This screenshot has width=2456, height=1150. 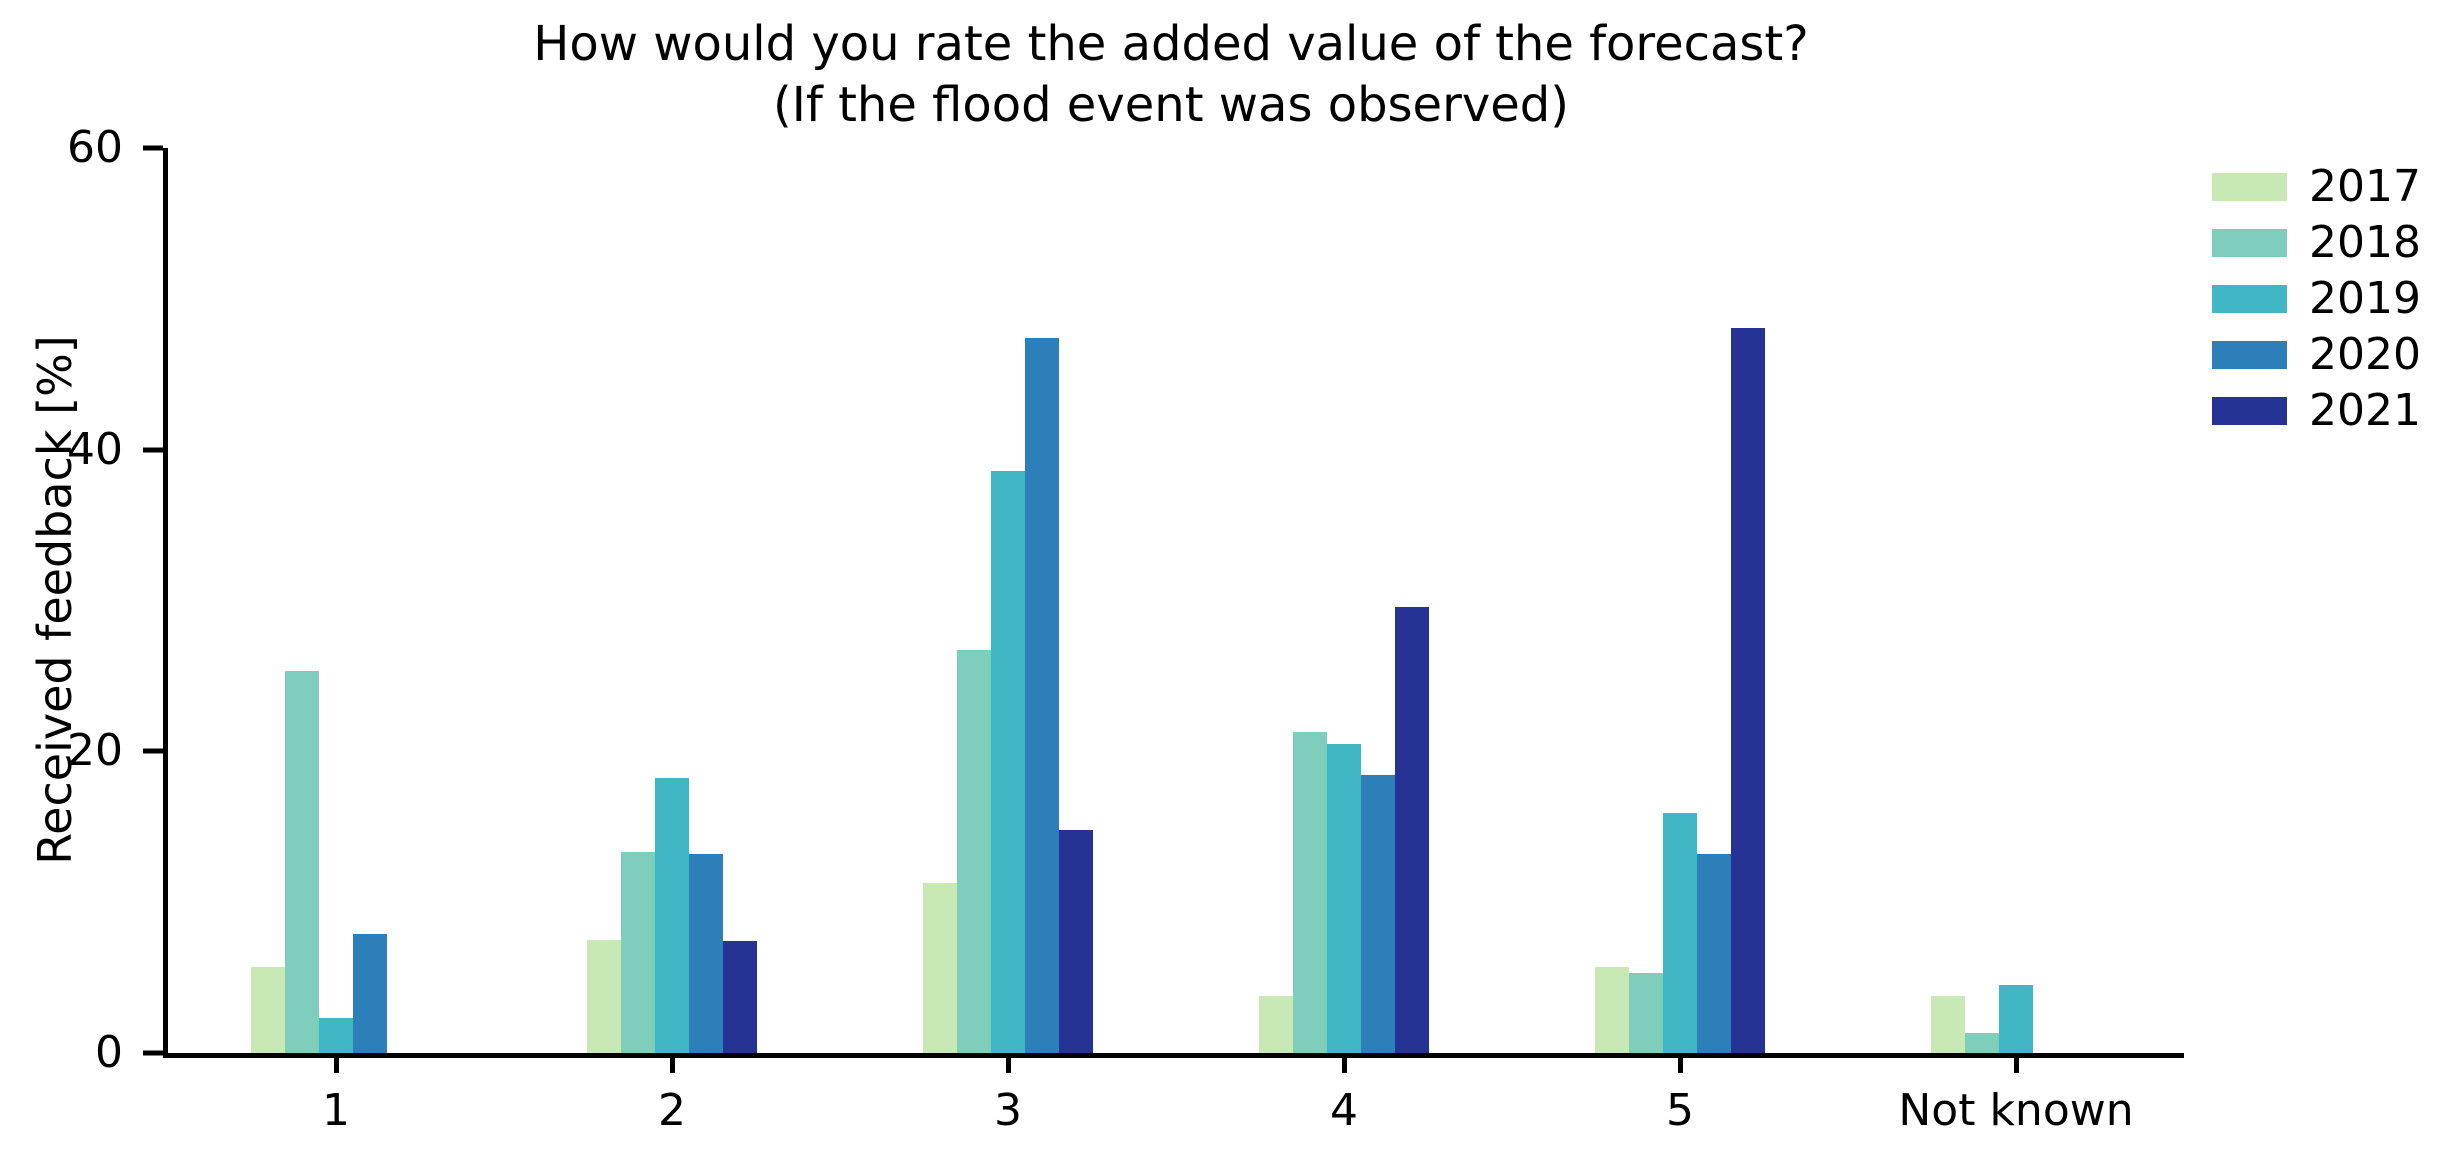 What do you see at coordinates (2016, 600) in the screenshot?
I see `bar-group-not-known` at bounding box center [2016, 600].